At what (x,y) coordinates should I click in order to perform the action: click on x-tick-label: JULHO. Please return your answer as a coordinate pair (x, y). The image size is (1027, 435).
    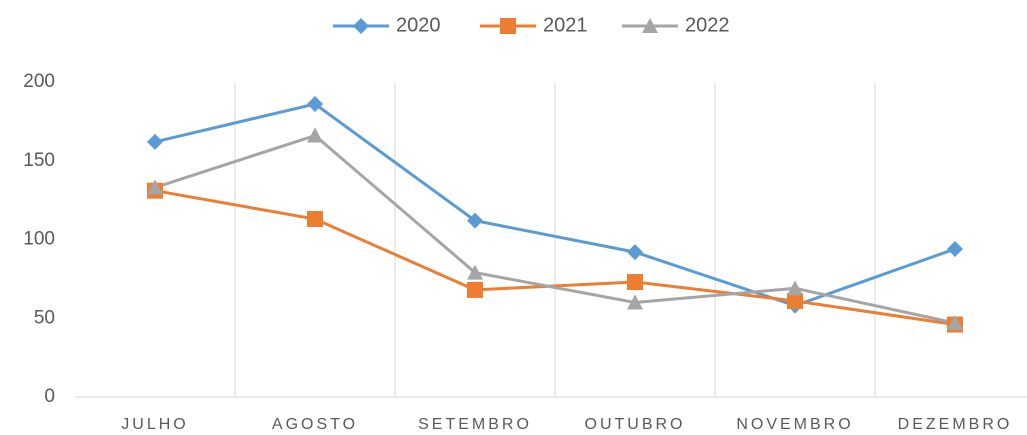
    Looking at the image, I should click on (154, 424).